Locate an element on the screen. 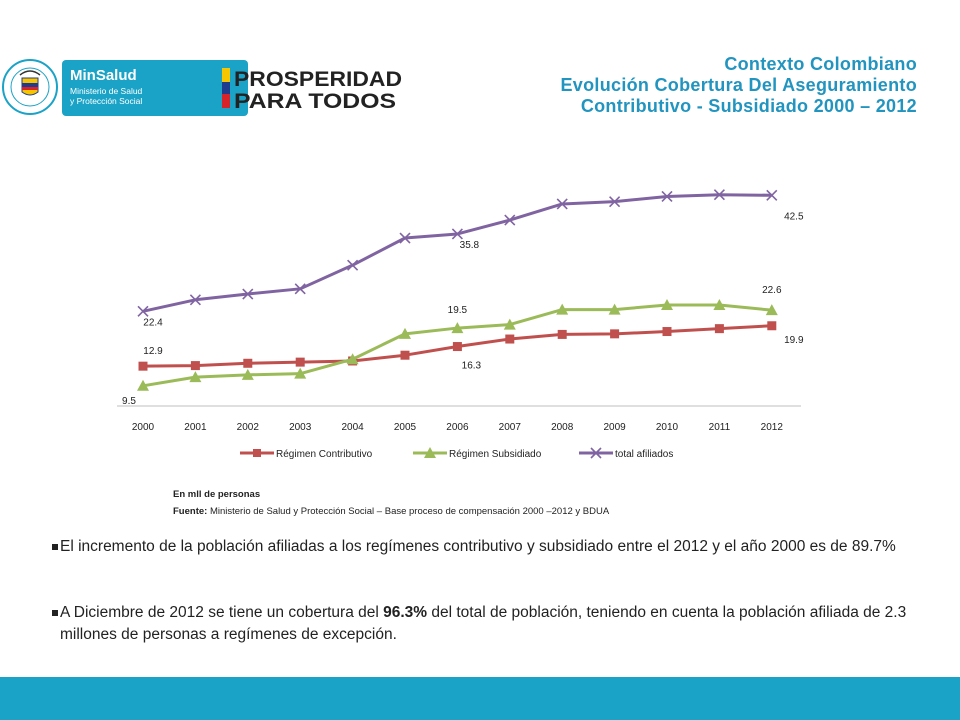  prosperidad-logo: PROSPERIDAD PARA TODOS is located at coordinates (312, 90).